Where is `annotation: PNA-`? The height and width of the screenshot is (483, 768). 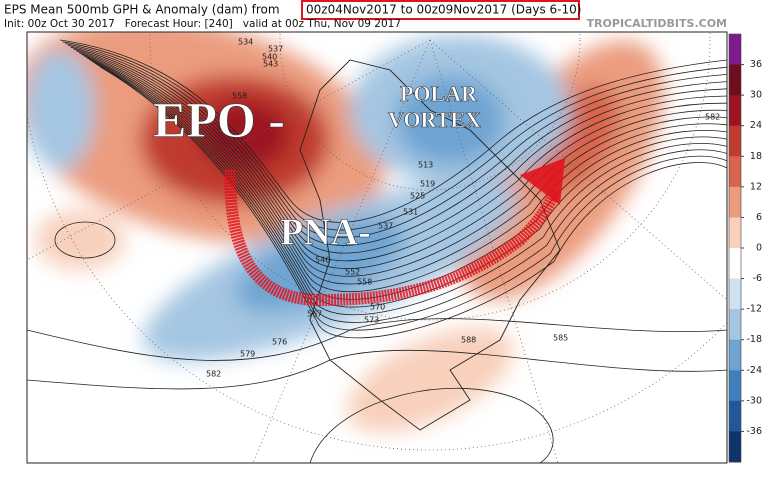
annotation: PNA- is located at coordinates (325, 233).